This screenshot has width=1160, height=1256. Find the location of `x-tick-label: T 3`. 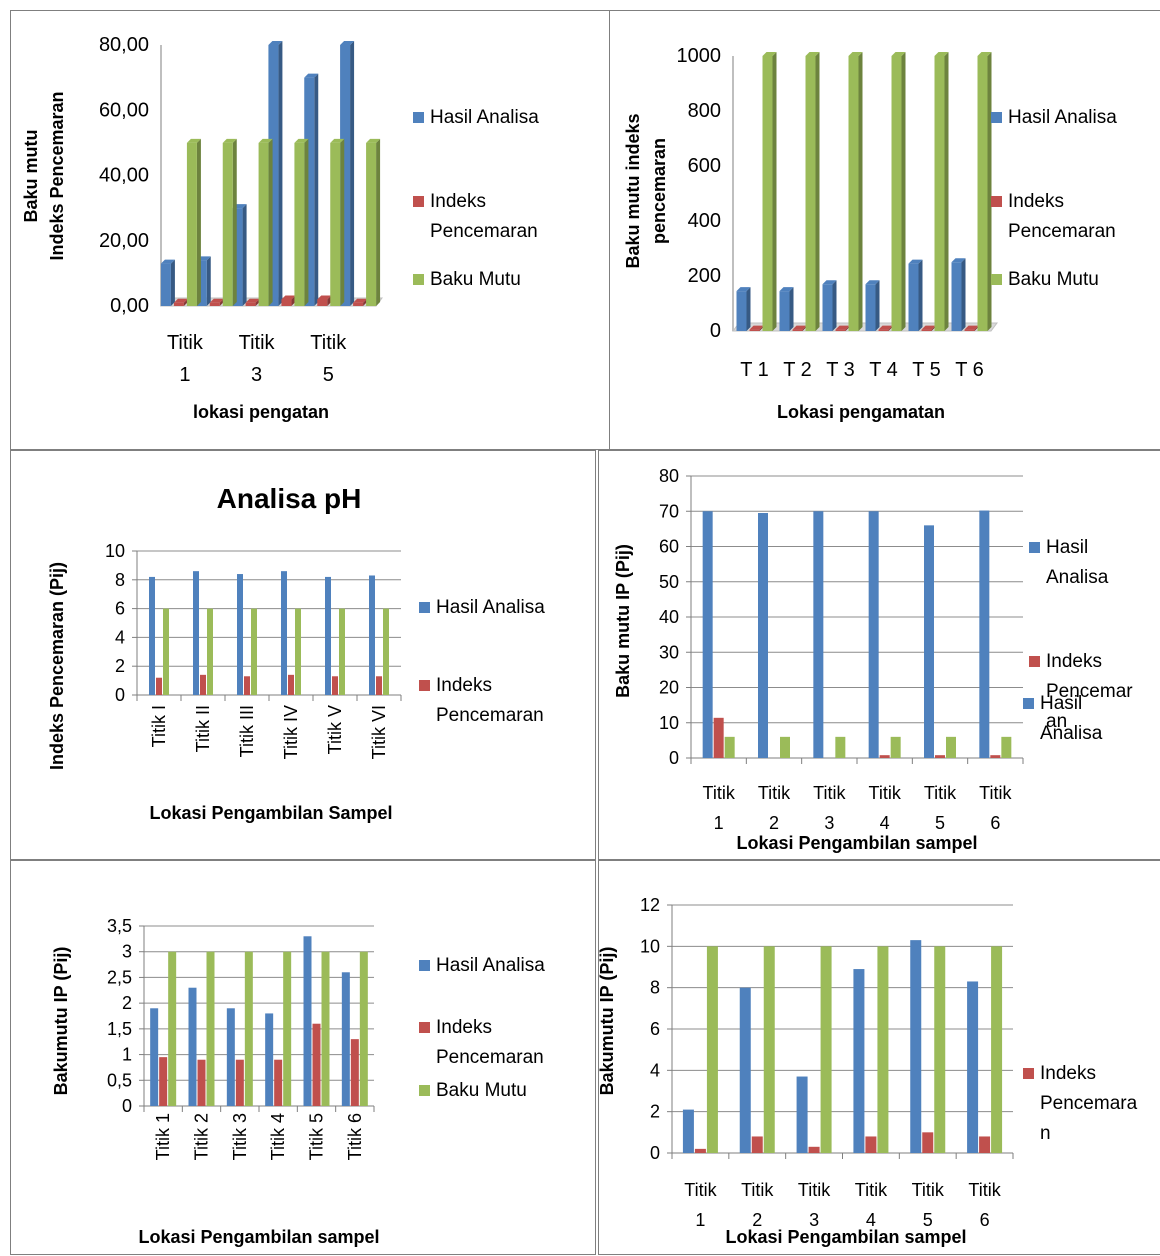

x-tick-label: T 3 is located at coordinates (840, 370).